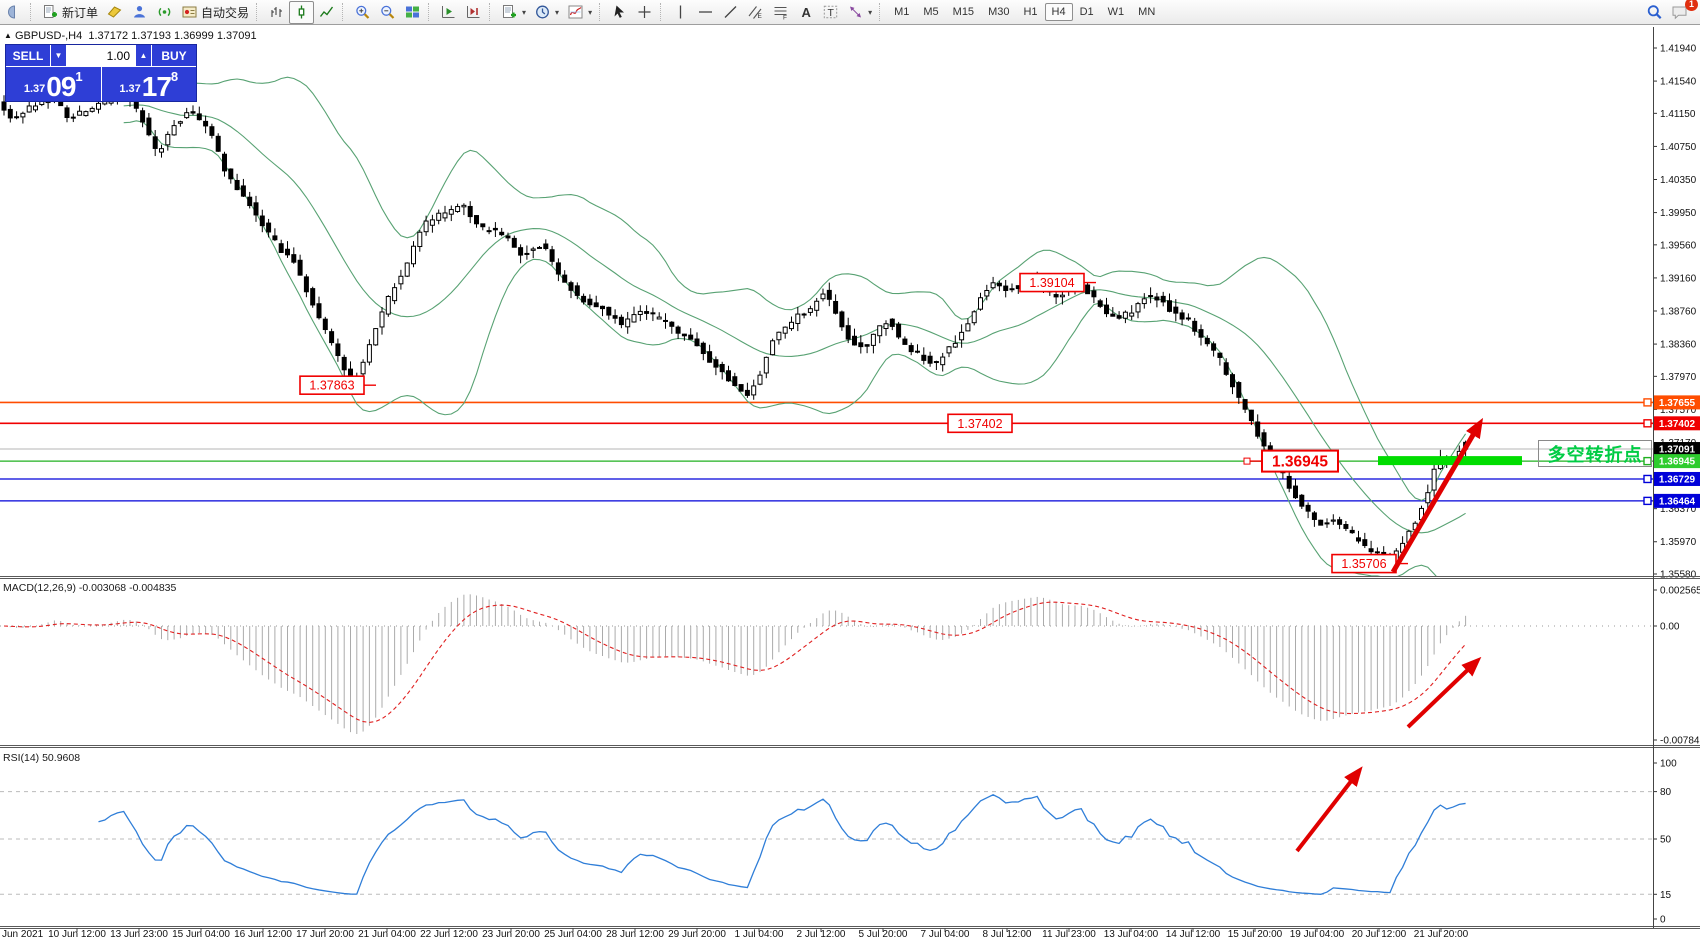 This screenshot has width=1700, height=942. What do you see at coordinates (780, 12) in the screenshot?
I see `fibonacci-button: F` at bounding box center [780, 12].